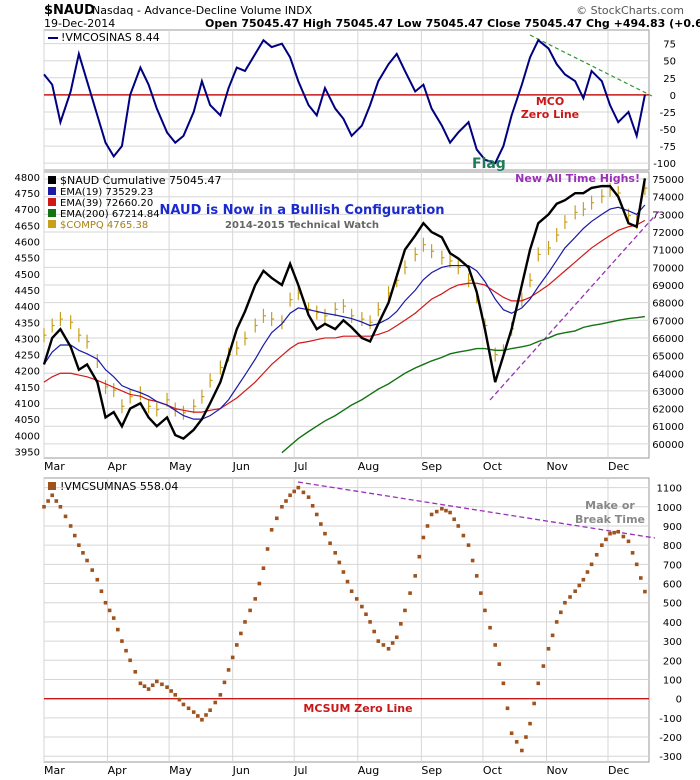  What do you see at coordinates (550, 101) in the screenshot?
I see `mco-annotation-line1: MCO` at bounding box center [550, 101].